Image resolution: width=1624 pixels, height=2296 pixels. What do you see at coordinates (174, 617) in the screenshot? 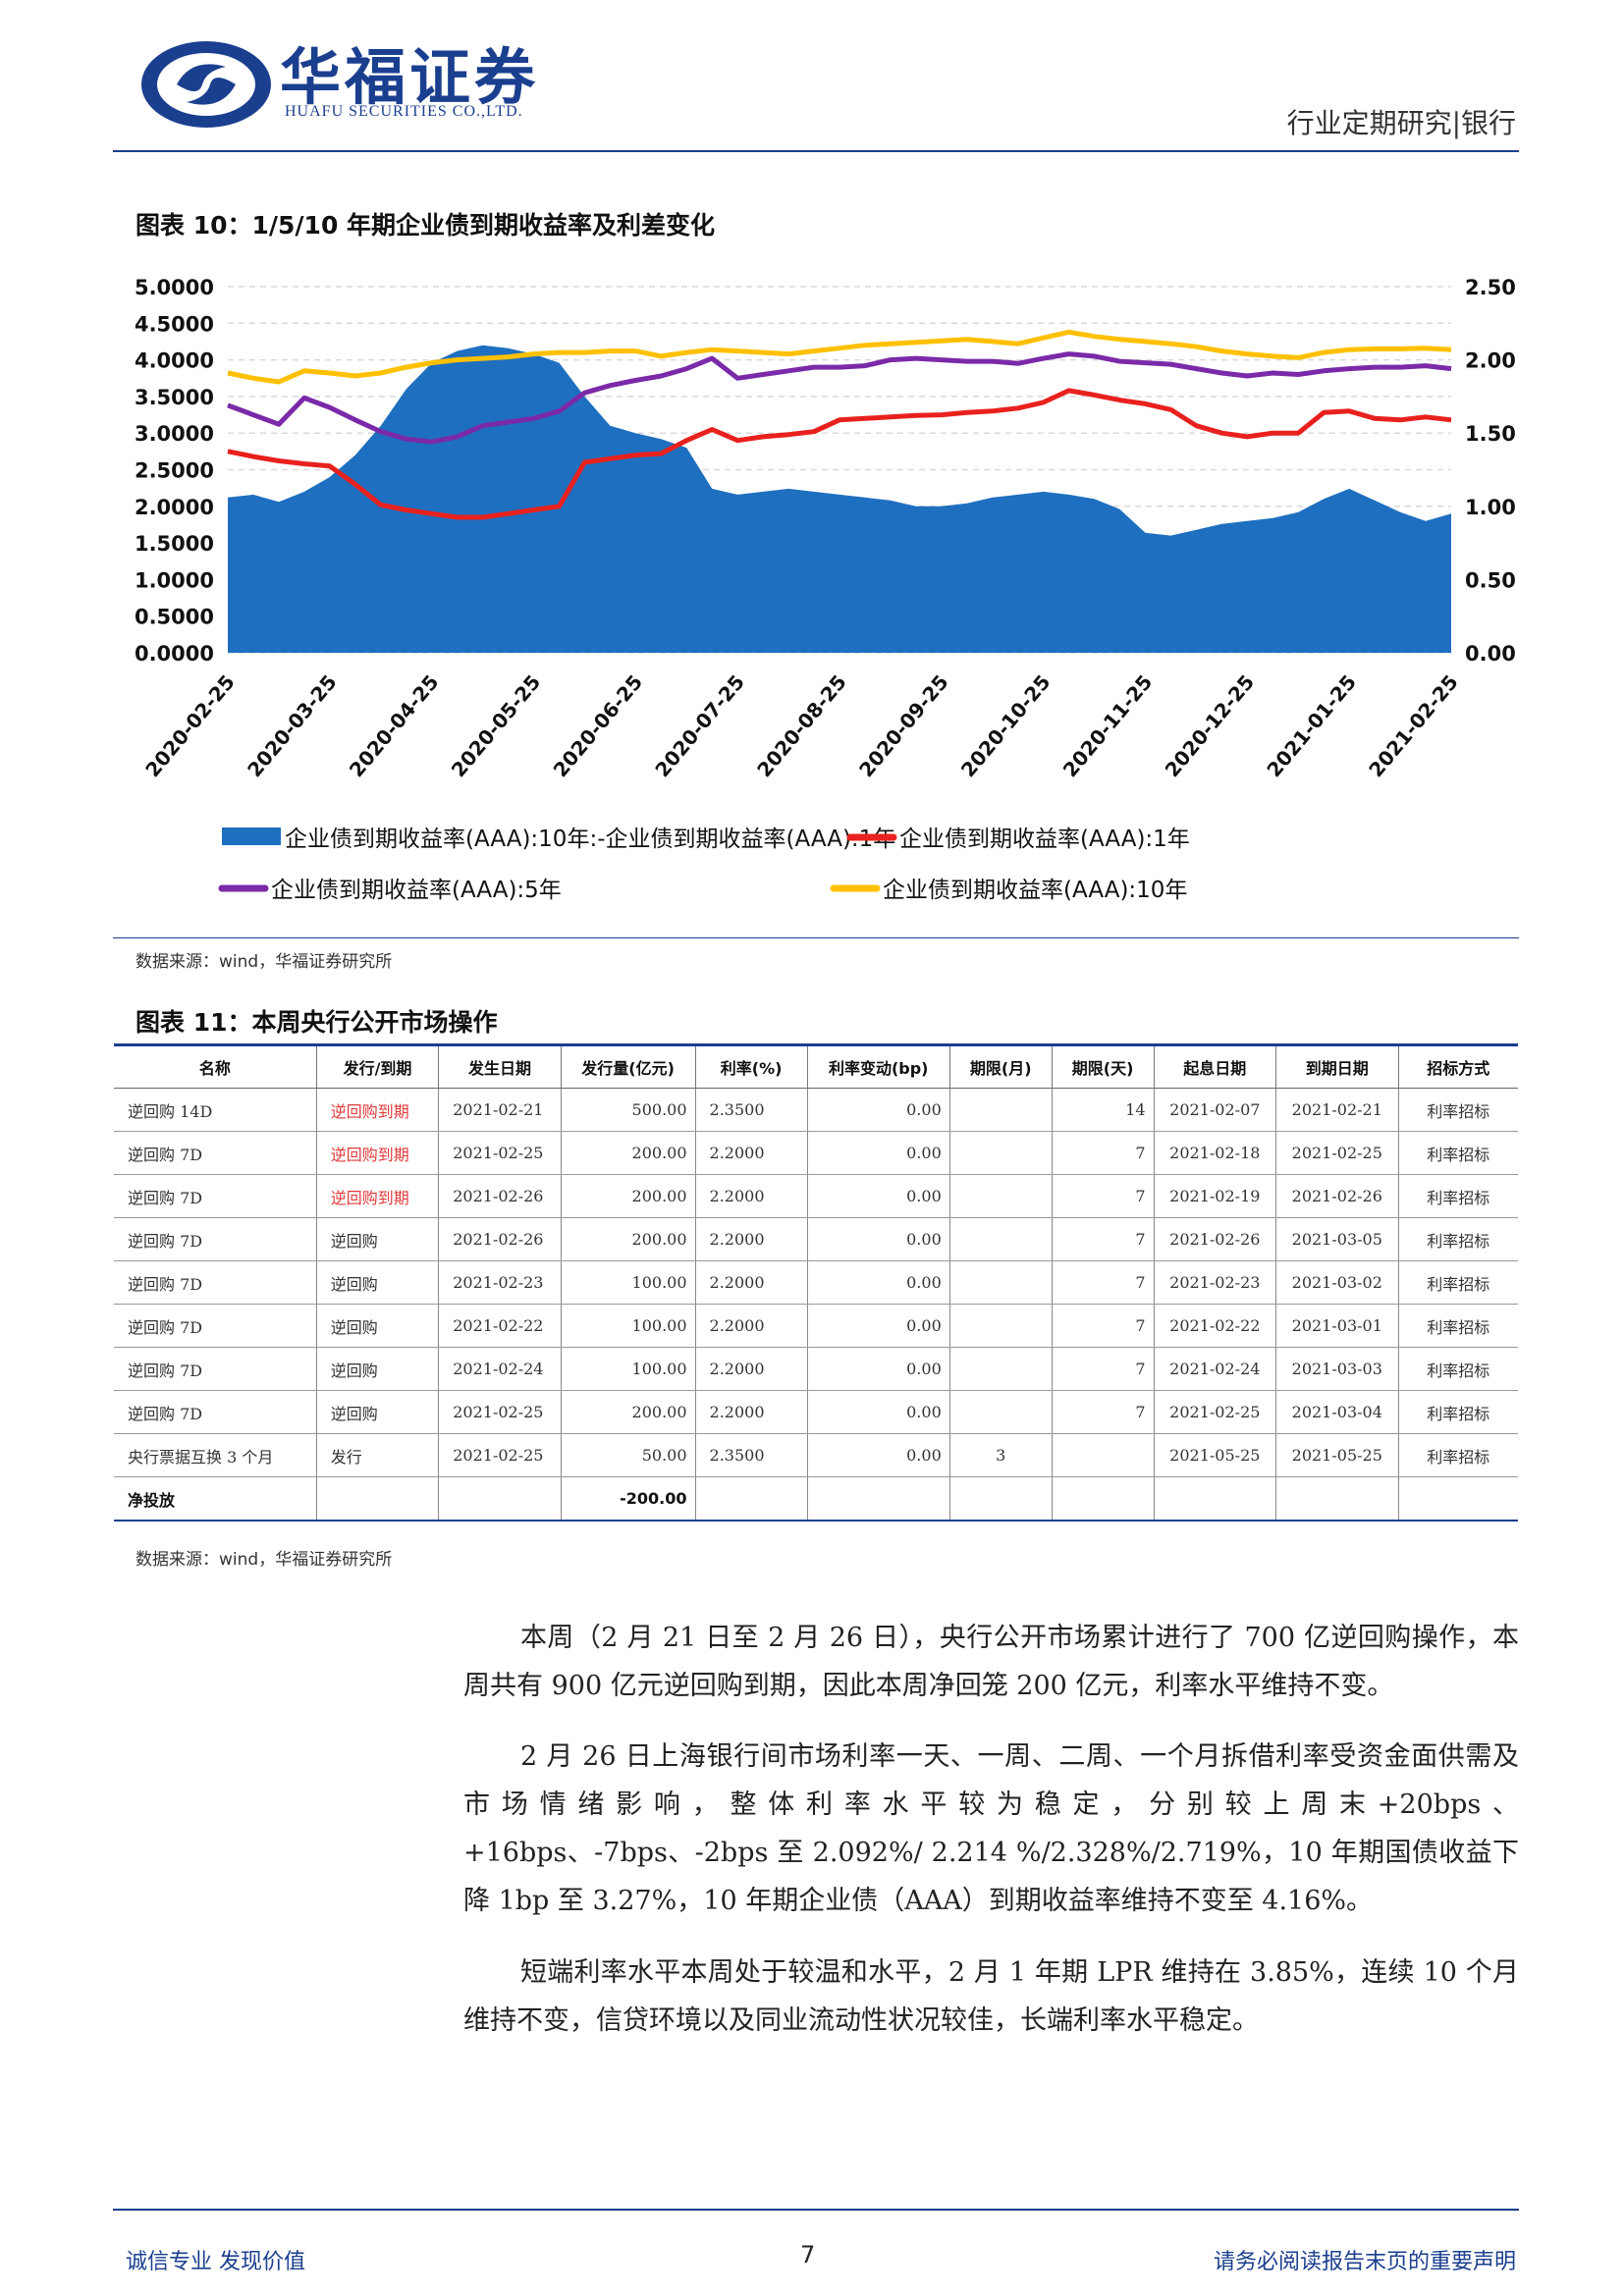
I see `y-left-tick-label: 0.5000` at bounding box center [174, 617].